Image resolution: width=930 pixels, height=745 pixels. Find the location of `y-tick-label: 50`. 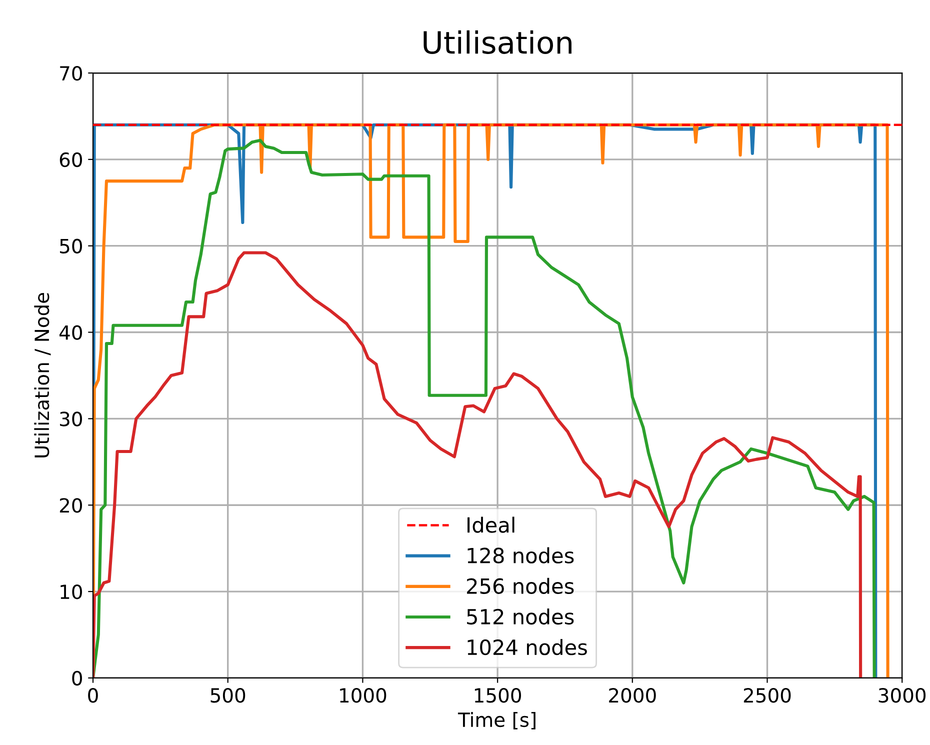

y-tick-label: 50 is located at coordinates (71, 246).